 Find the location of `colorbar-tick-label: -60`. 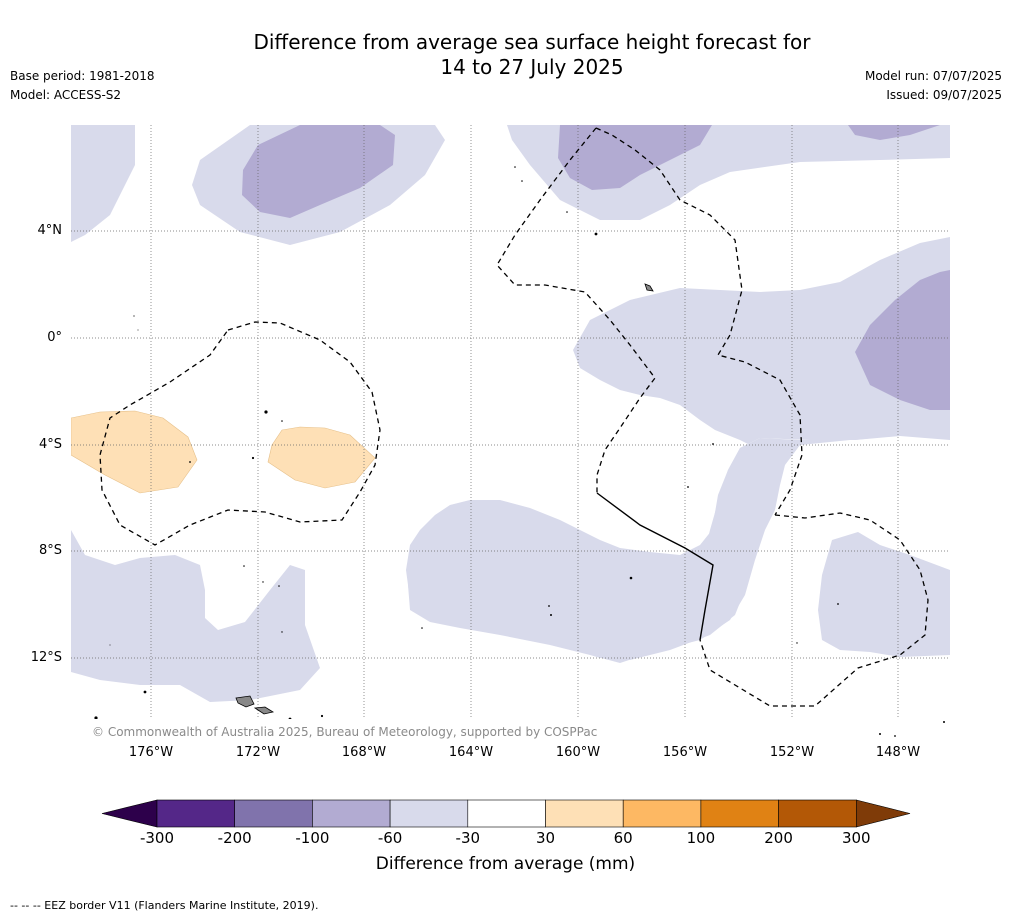

colorbar-tick-label: -60 is located at coordinates (390, 838).